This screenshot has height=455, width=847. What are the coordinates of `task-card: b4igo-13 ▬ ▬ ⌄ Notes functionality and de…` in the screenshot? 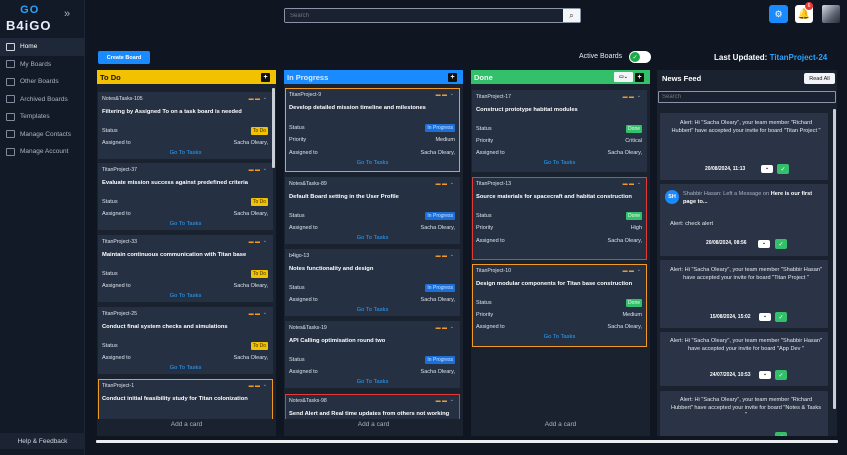 It's located at (372, 282).